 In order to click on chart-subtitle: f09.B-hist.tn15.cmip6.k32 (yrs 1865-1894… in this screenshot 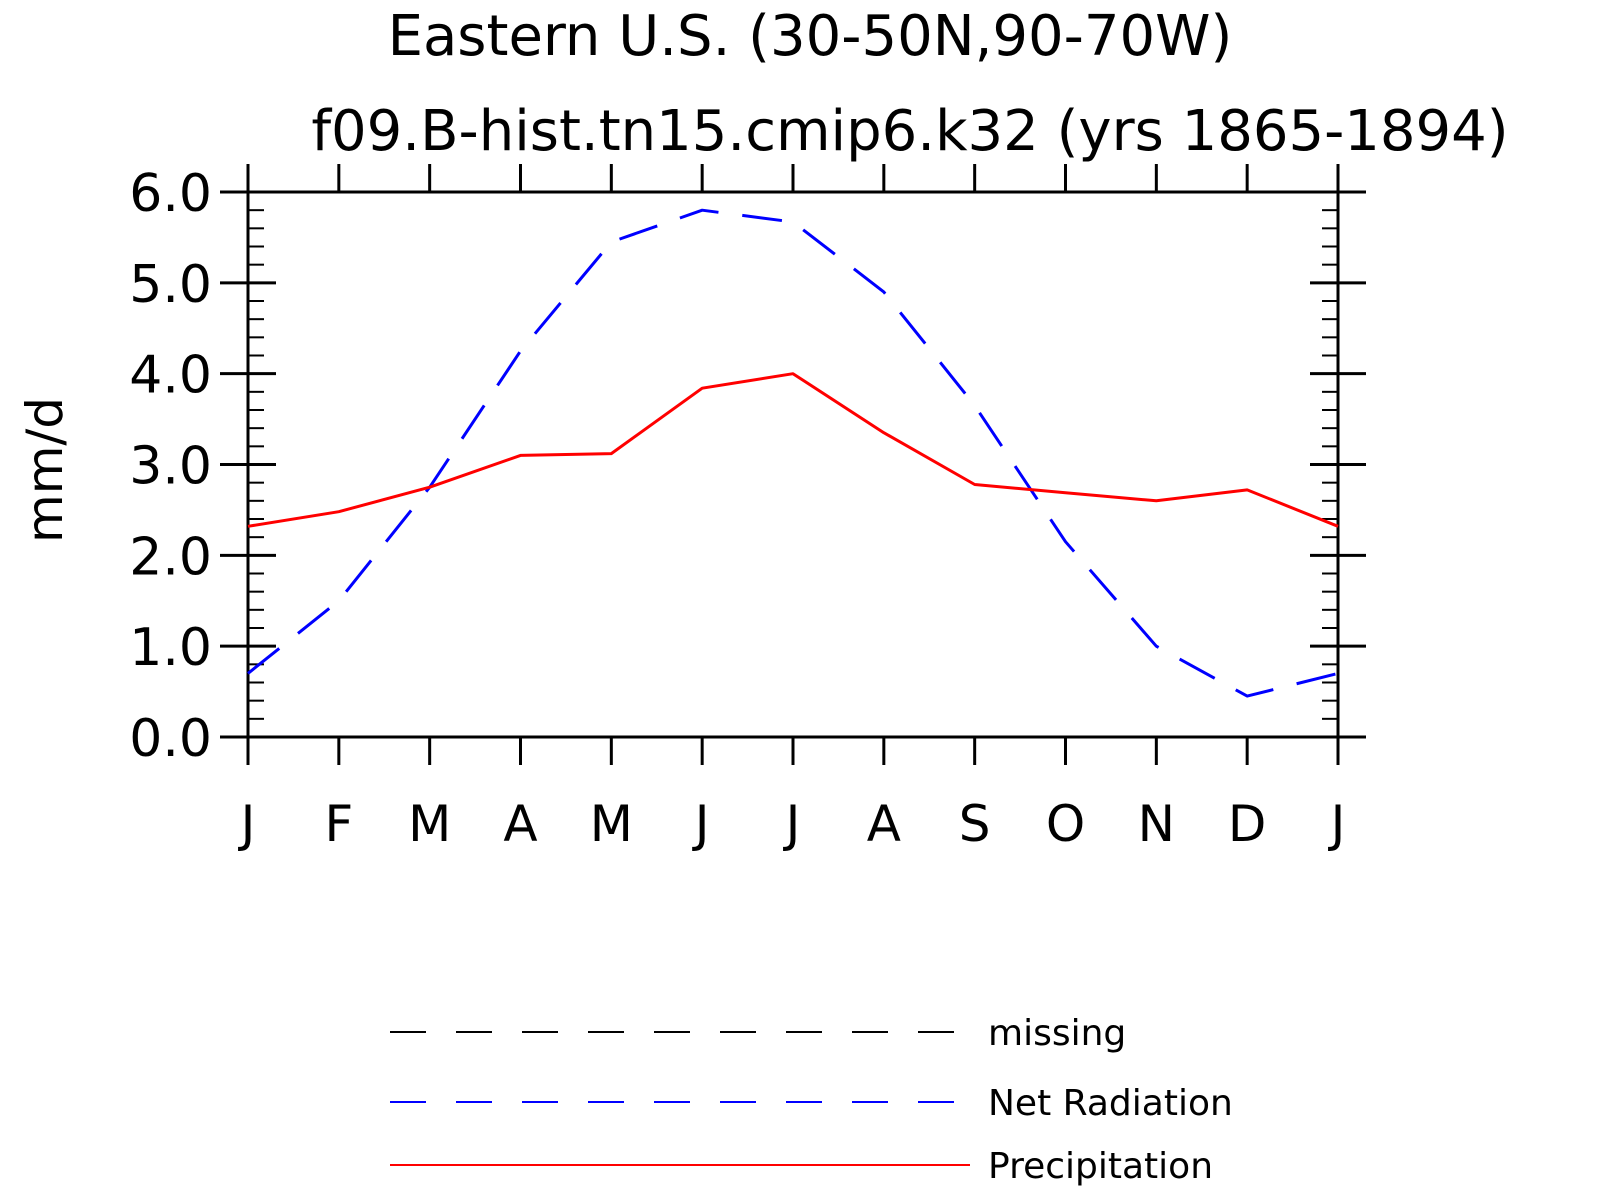, I will do `click(909, 131)`.